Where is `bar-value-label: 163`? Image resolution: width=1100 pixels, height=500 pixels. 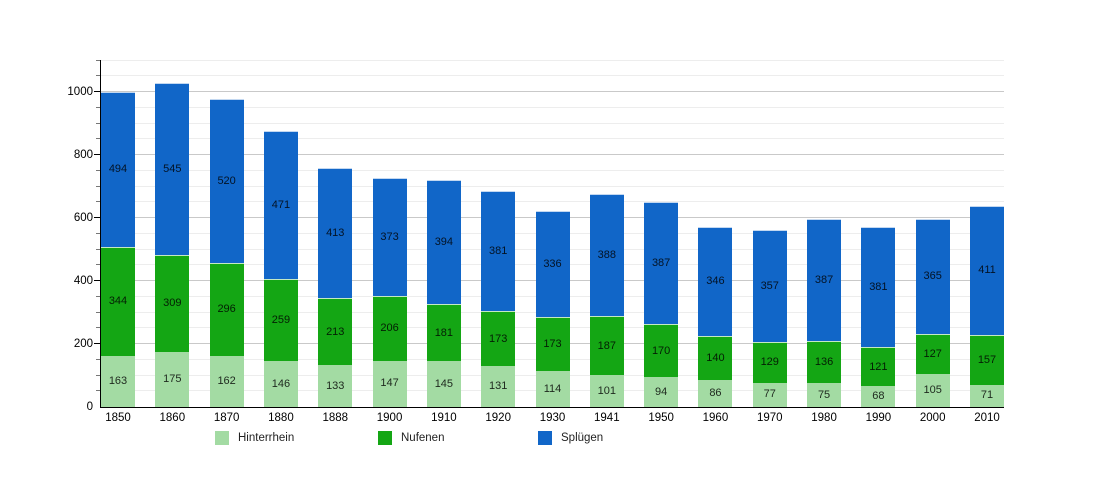
bar-value-label: 163 is located at coordinates (118, 380).